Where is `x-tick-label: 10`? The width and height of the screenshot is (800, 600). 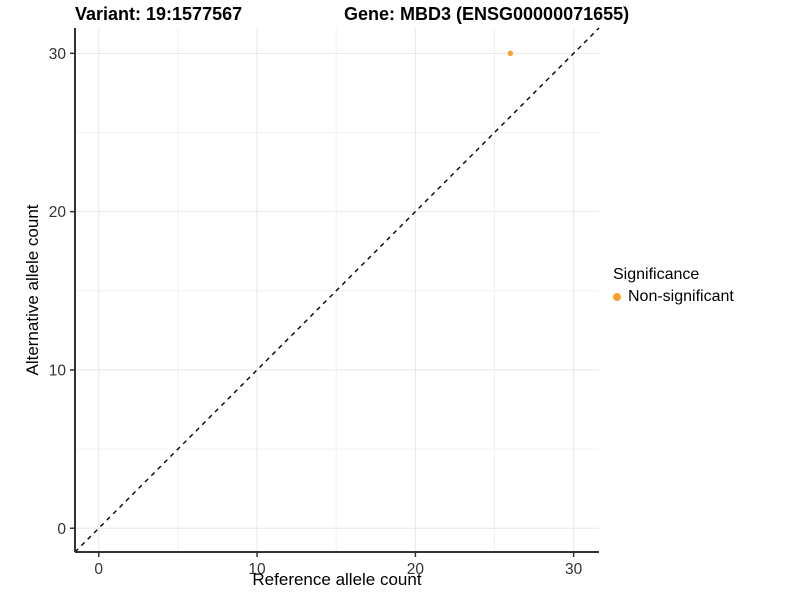 x-tick-label: 10 is located at coordinates (257, 569).